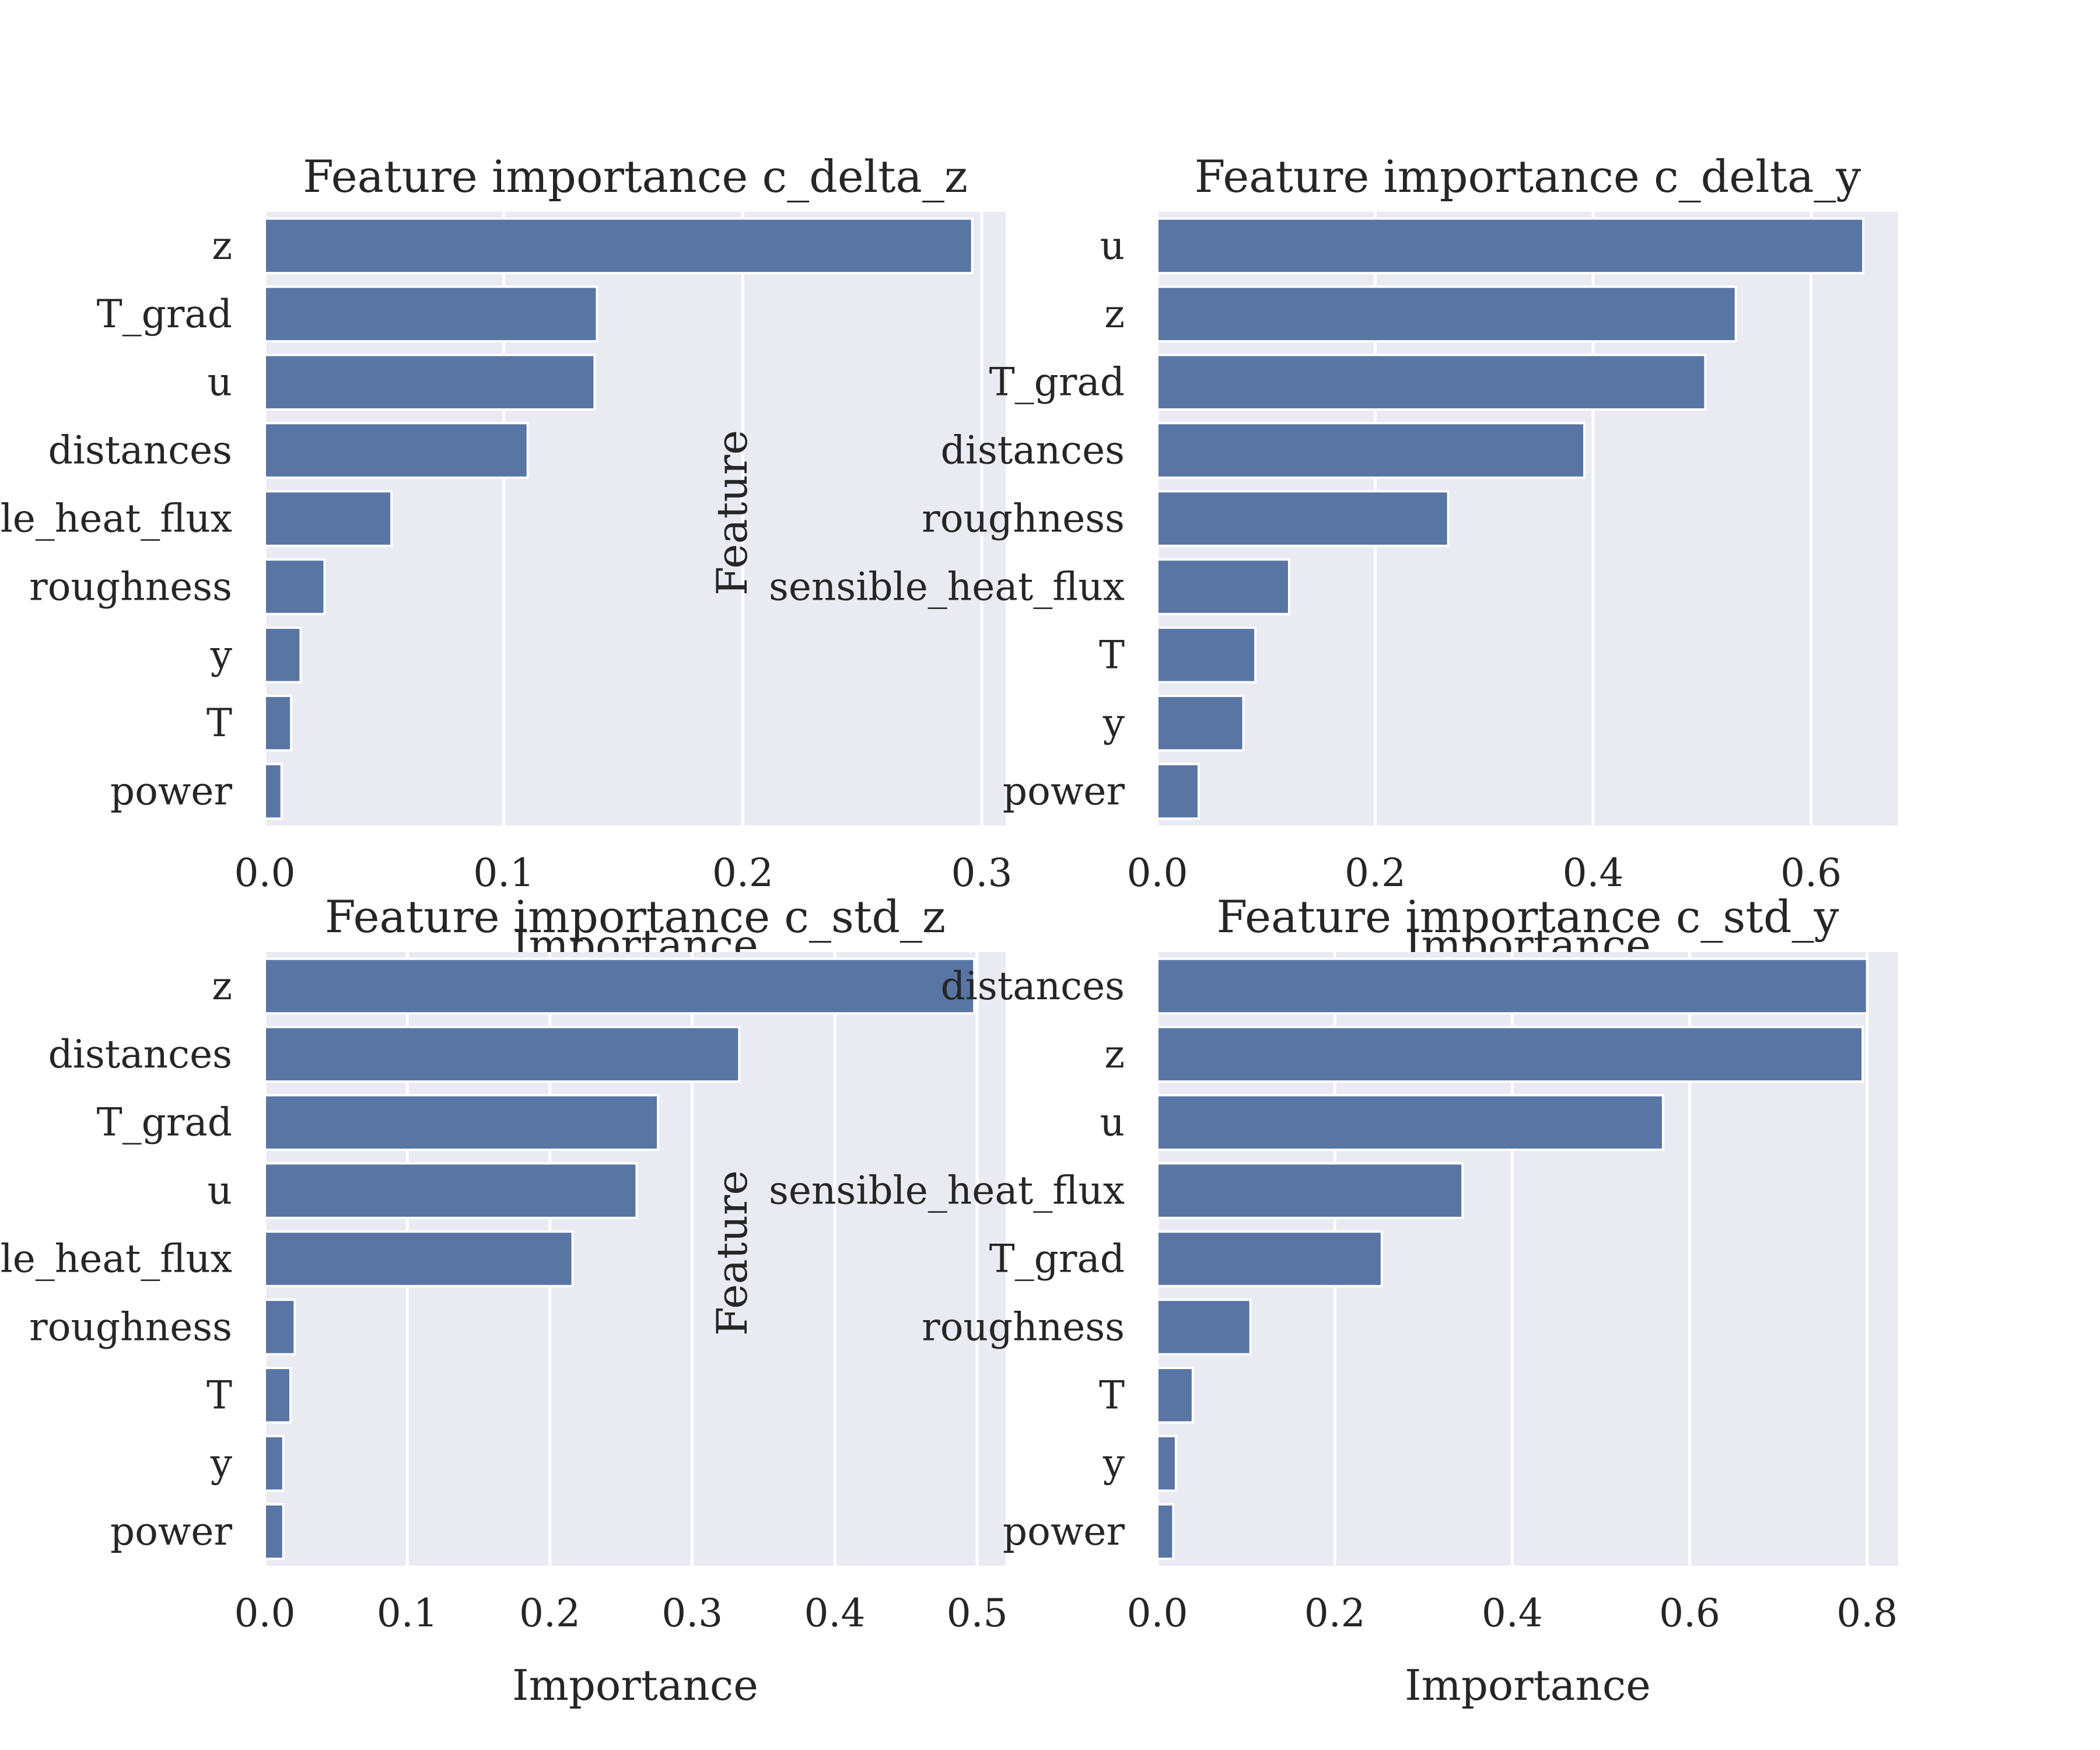 Image resolution: width=2100 pixels, height=1750 pixels. What do you see at coordinates (1528, 176) in the screenshot?
I see `panel-title: Feature importance c_delta_y` at bounding box center [1528, 176].